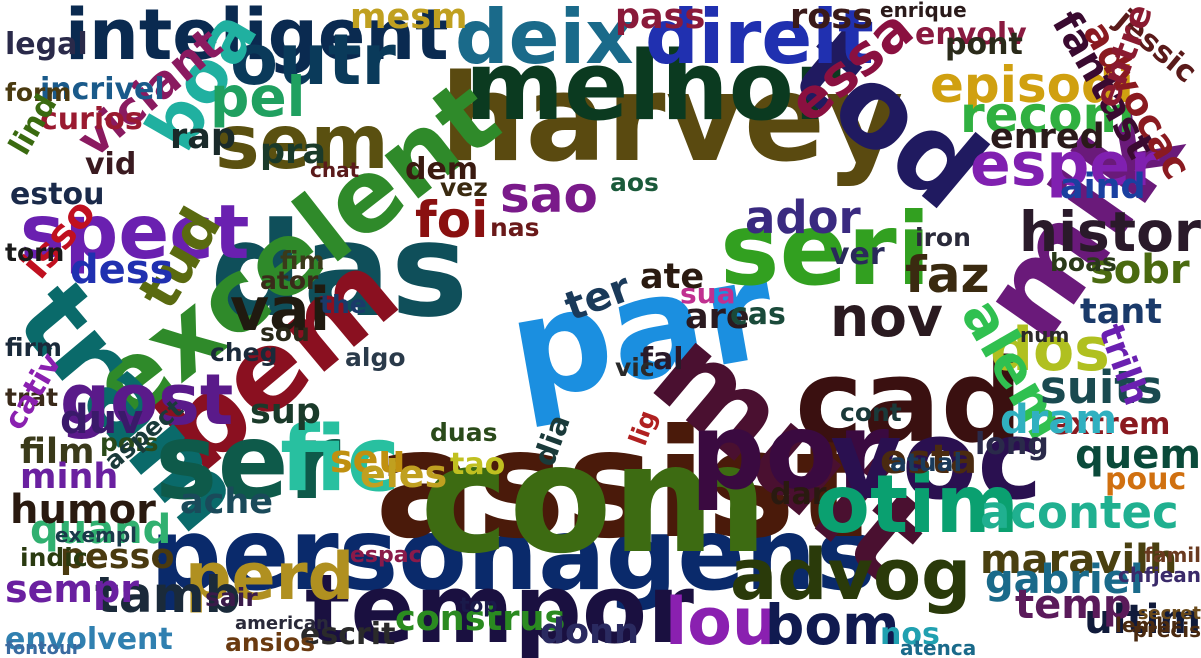 The height and width of the screenshot is (658, 1201). What do you see at coordinates (1073, 605) in the screenshot?
I see `word-temp: temp` at bounding box center [1073, 605].